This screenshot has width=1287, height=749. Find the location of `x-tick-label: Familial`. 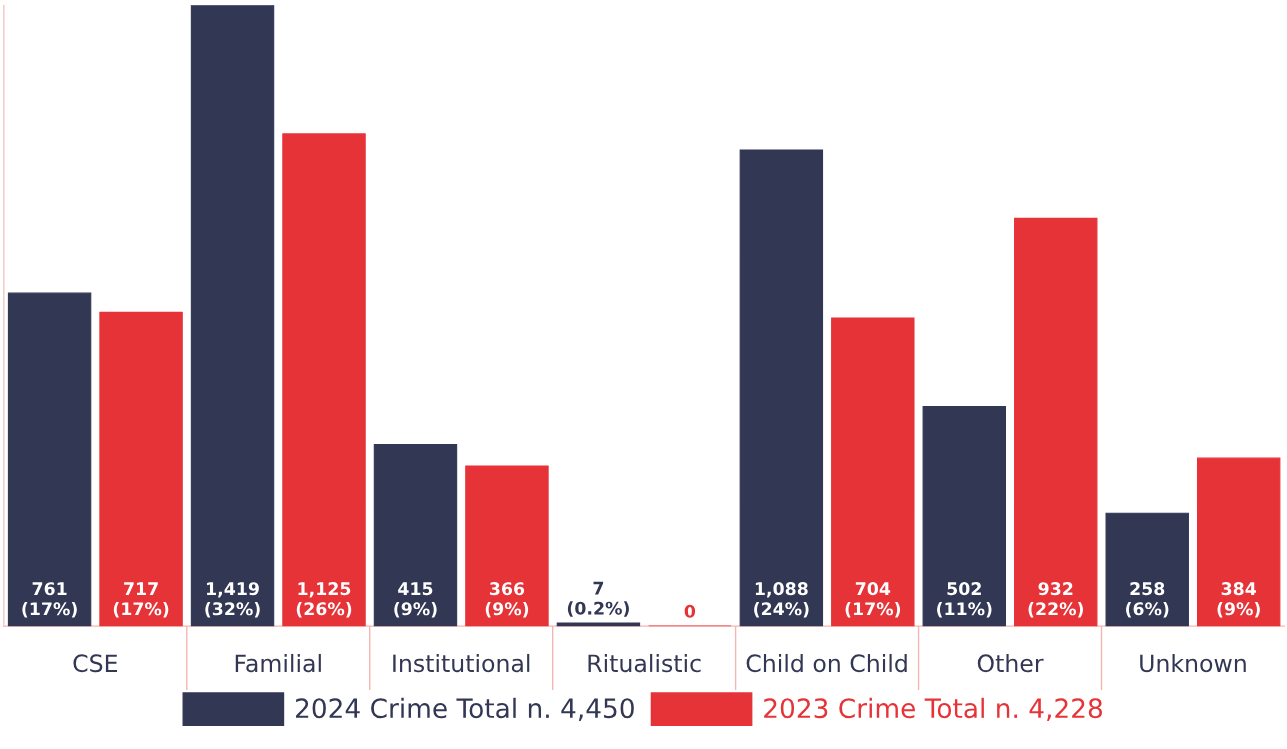

x-tick-label: Familial is located at coordinates (278, 663).